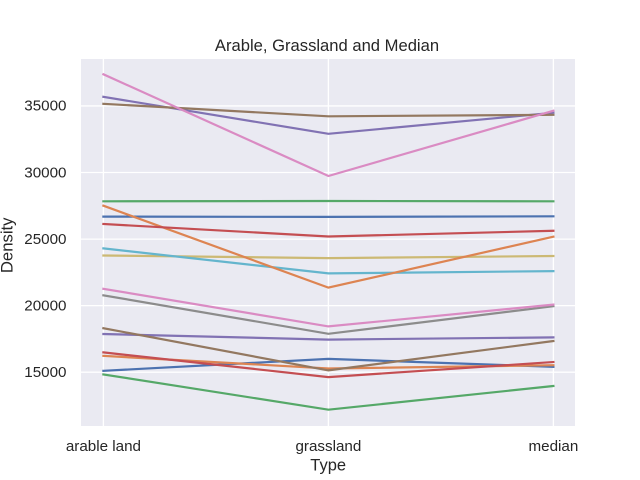 Image resolution: width=640 pixels, height=480 pixels. What do you see at coordinates (45, 239) in the screenshot?
I see `svg-text: 25000` at bounding box center [45, 239].